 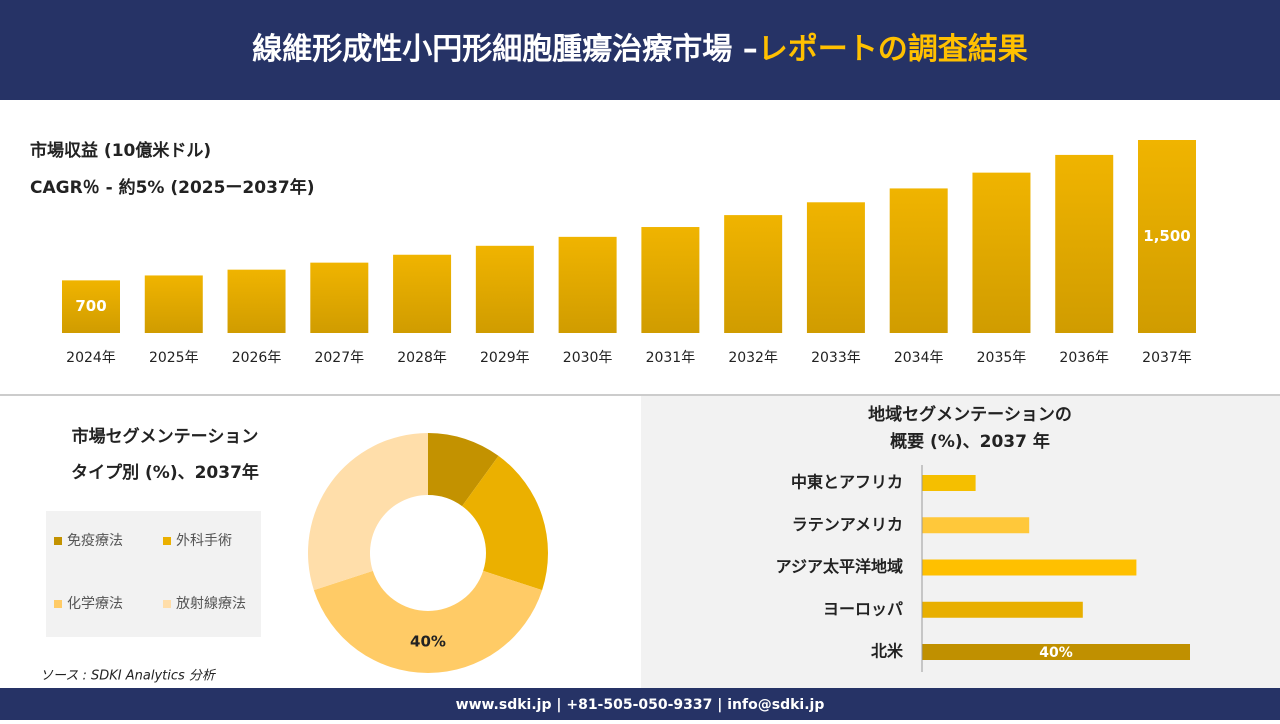 I want to click on x-tick-label: 2031年, so click(x=671, y=358).